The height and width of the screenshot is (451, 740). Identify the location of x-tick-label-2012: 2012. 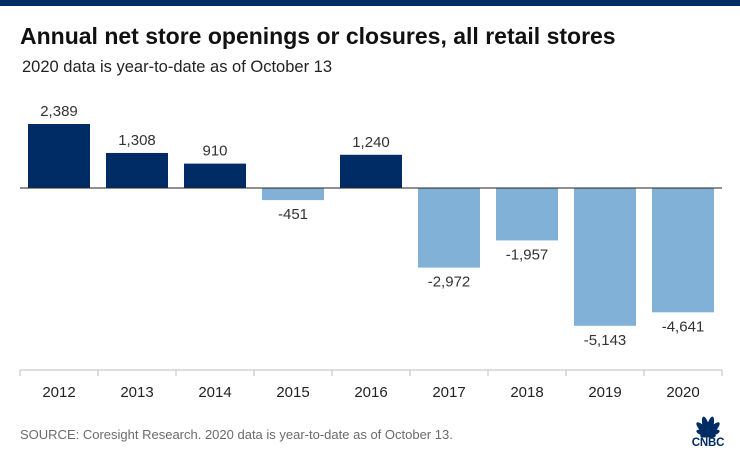
(58, 392).